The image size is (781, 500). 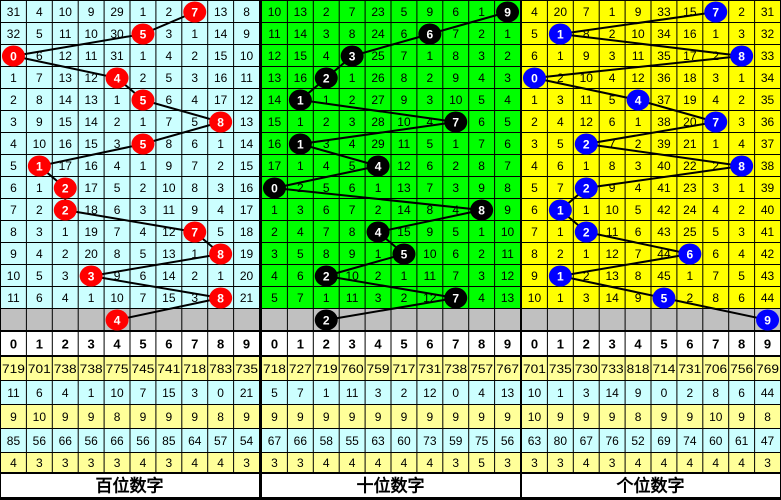 What do you see at coordinates (586, 393) in the screenshot?
I see `stat-value: 3` at bounding box center [586, 393].